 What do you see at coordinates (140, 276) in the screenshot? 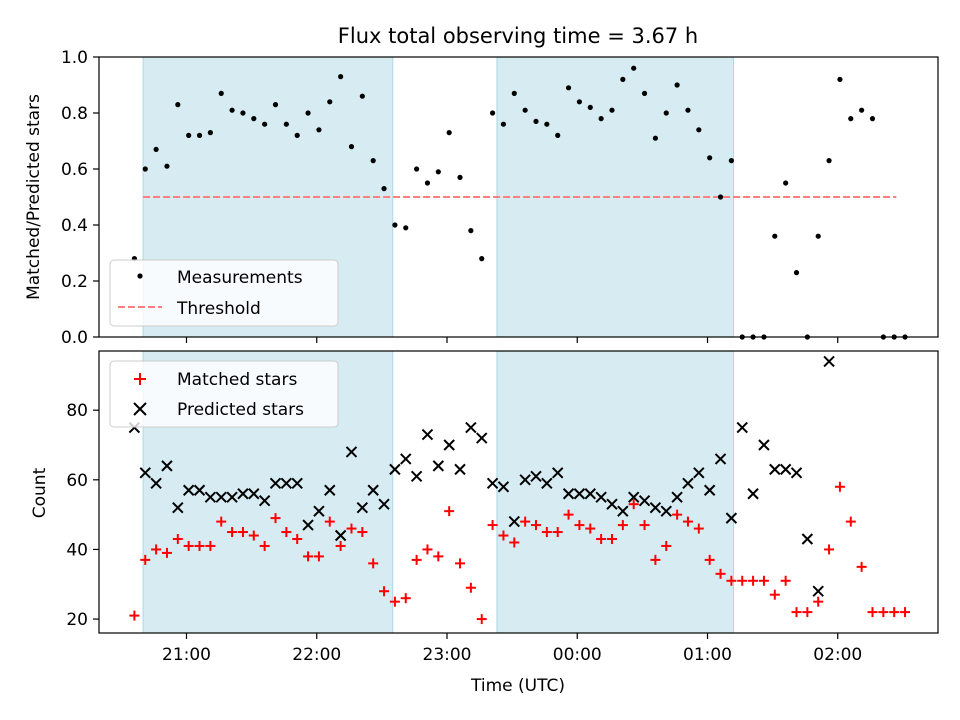
I see `legend-measurements-marker` at bounding box center [140, 276].